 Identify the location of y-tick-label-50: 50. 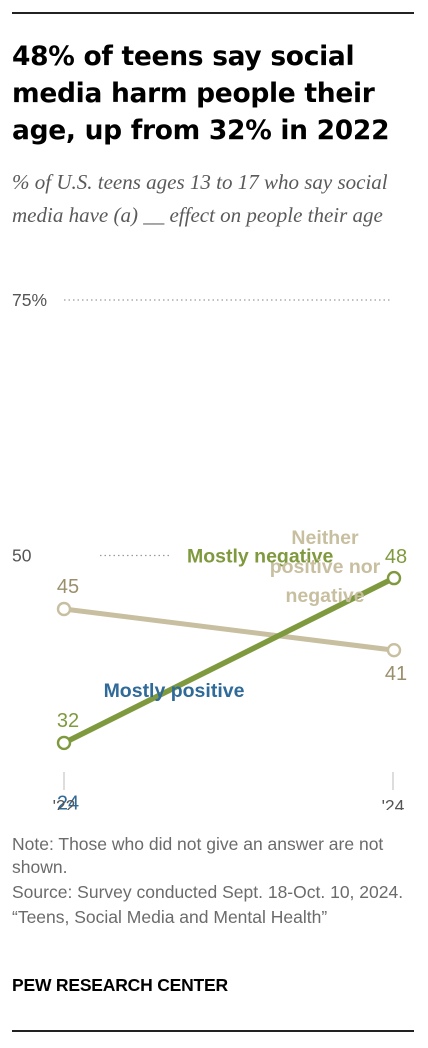
(22, 556).